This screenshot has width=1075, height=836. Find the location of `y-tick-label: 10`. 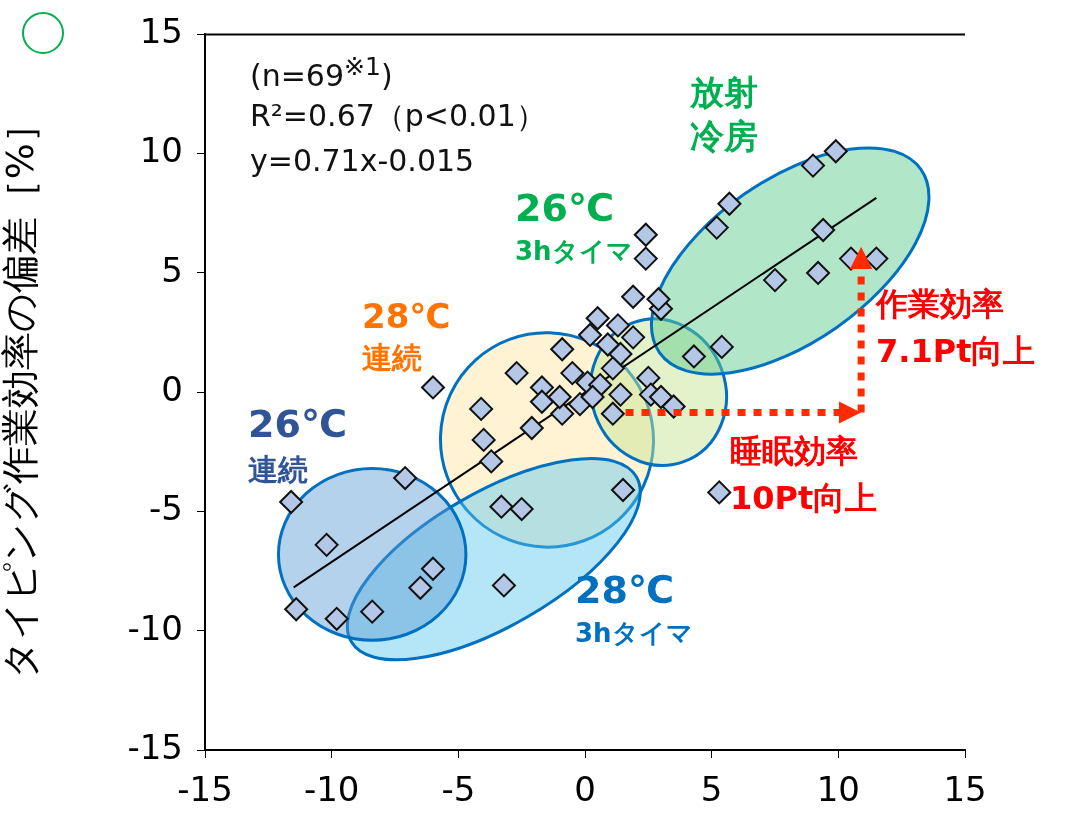

y-tick-label: 10 is located at coordinates (161, 150).